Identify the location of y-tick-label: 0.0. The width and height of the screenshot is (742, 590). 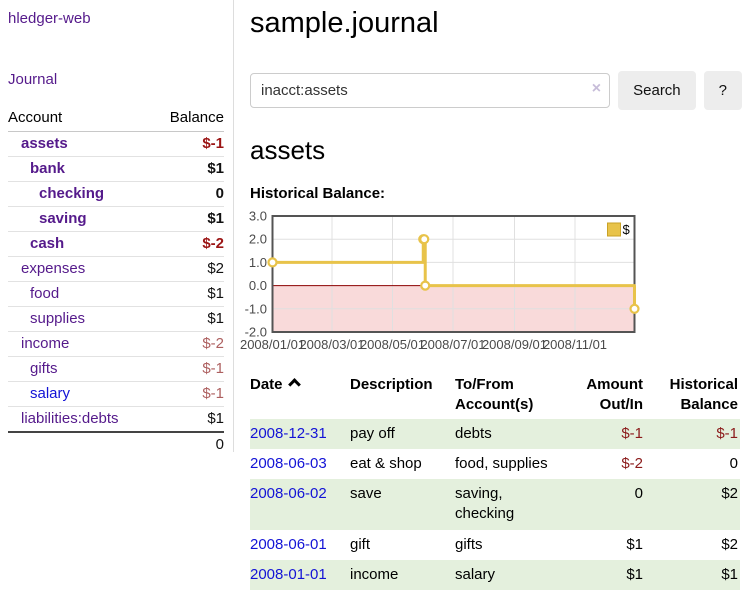
(258, 285).